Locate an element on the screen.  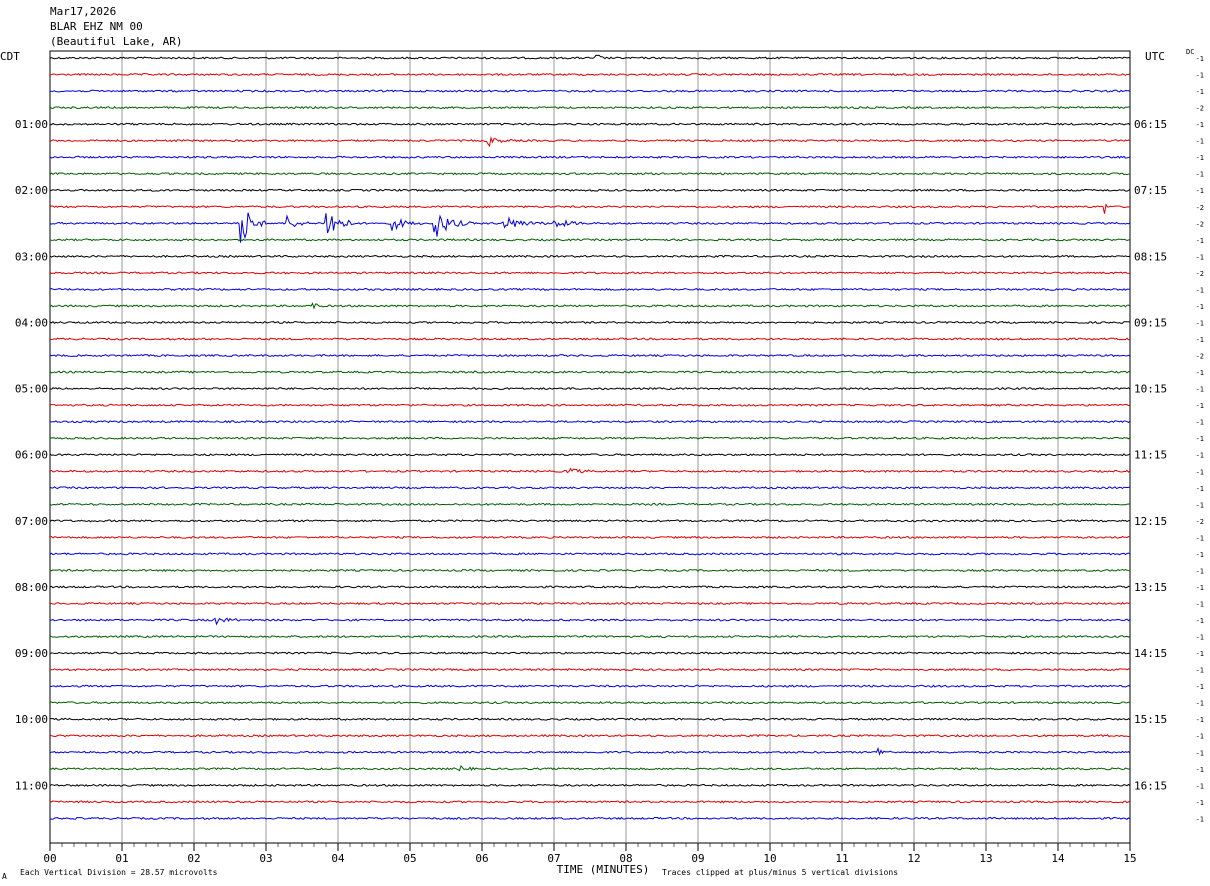
x-axis-title: TIME (MINUTES) is located at coordinates (603, 869).